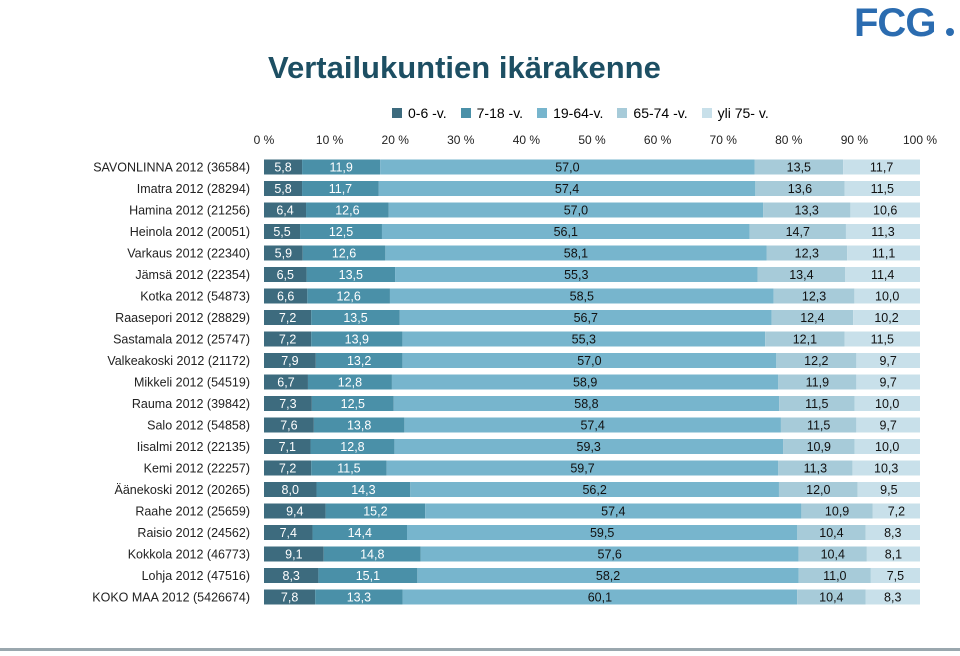 Image resolution: width=960 pixels, height=656 pixels. I want to click on data-label: 7,4, so click(288, 533).